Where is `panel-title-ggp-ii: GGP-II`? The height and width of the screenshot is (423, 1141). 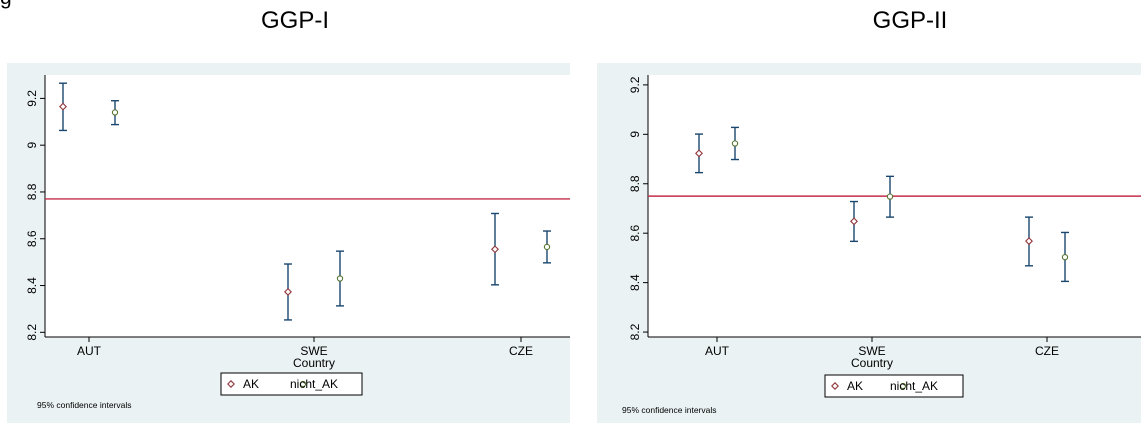
panel-title-ggp-ii: GGP-II is located at coordinates (910, 20).